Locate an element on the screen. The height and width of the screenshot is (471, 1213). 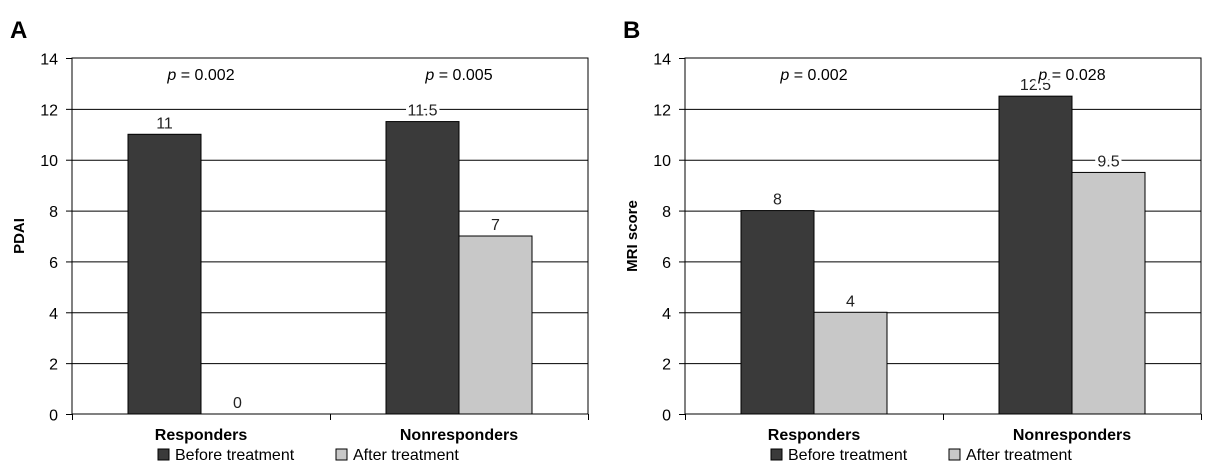
y-axis-label: PDAI is located at coordinates (19, 236).